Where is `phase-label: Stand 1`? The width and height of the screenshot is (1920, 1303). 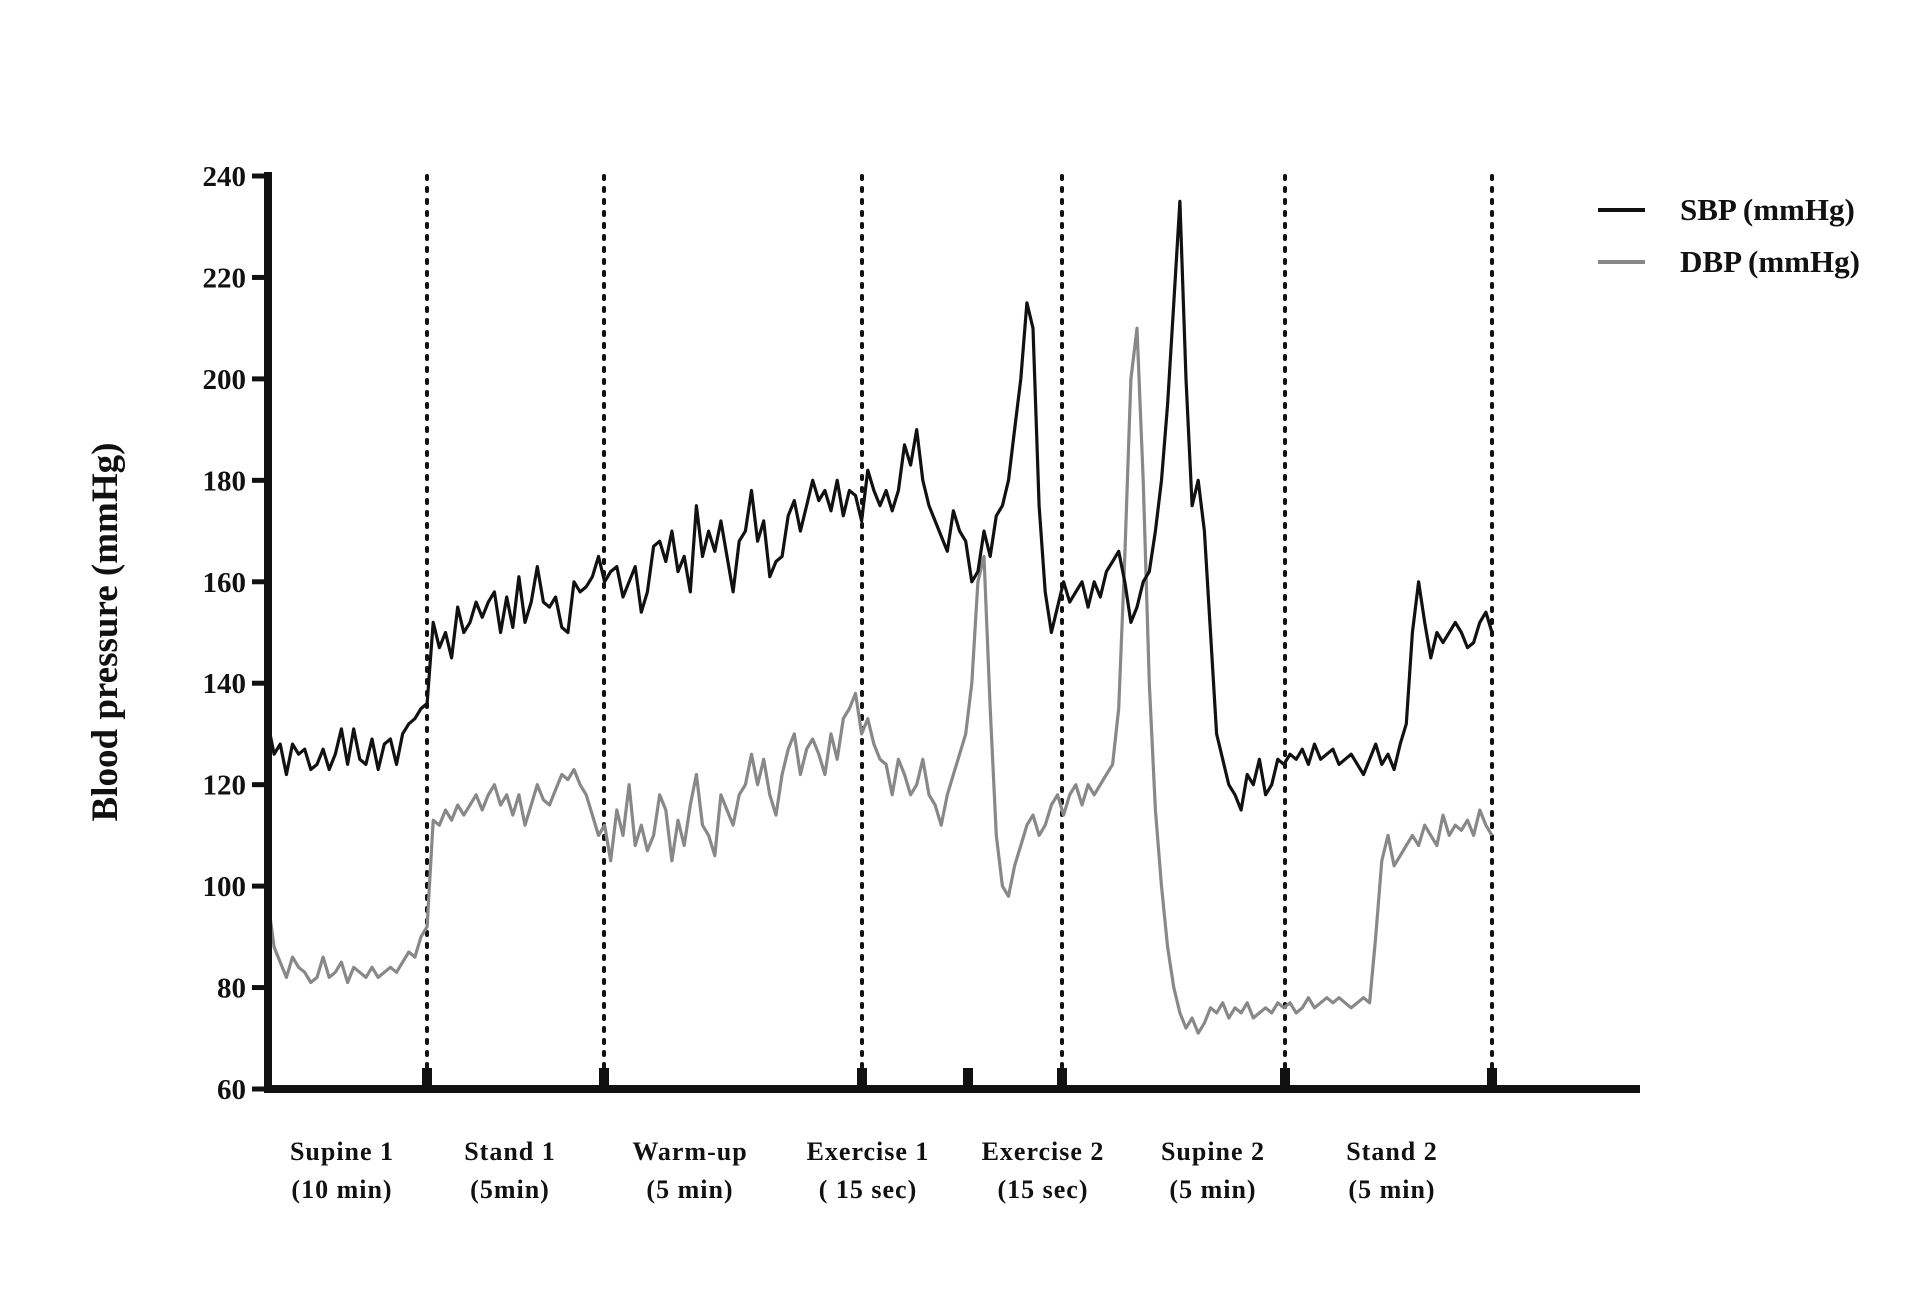
phase-label: Stand 1 is located at coordinates (510, 1151).